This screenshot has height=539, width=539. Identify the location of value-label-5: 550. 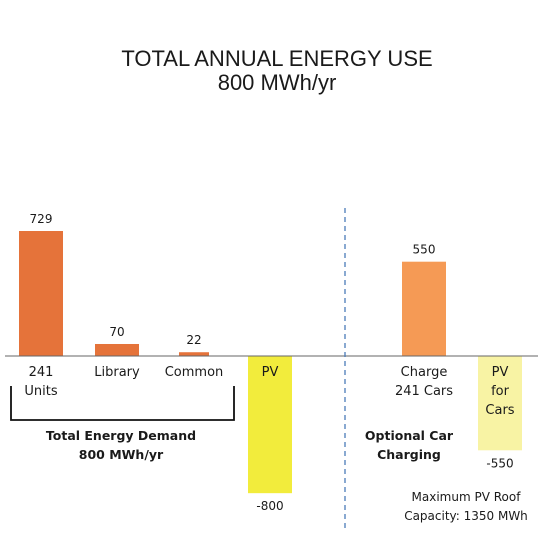
(424, 250).